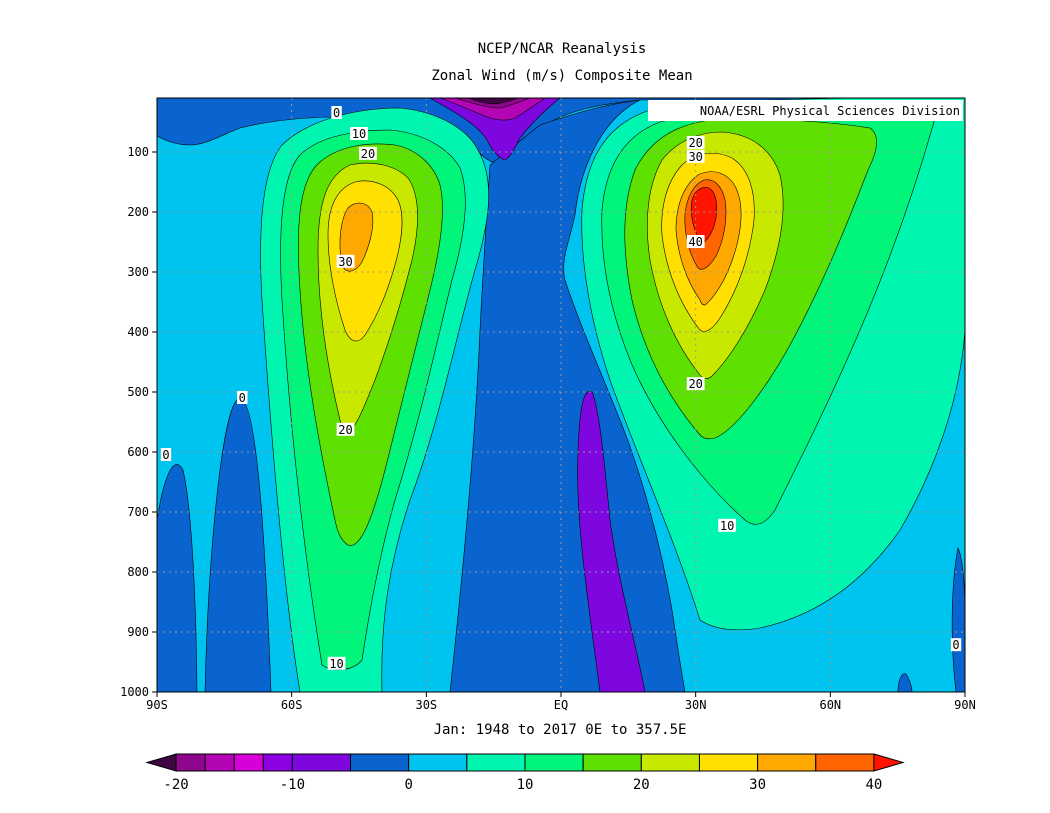  I want to click on y-tick-label-6: 700, so click(138, 512).